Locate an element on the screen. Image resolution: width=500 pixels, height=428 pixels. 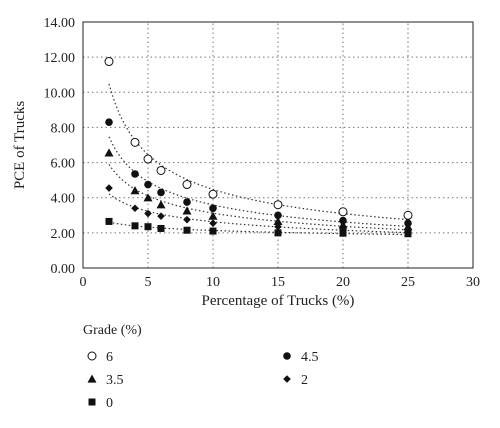
legend-label: 6 is located at coordinates (109, 357).